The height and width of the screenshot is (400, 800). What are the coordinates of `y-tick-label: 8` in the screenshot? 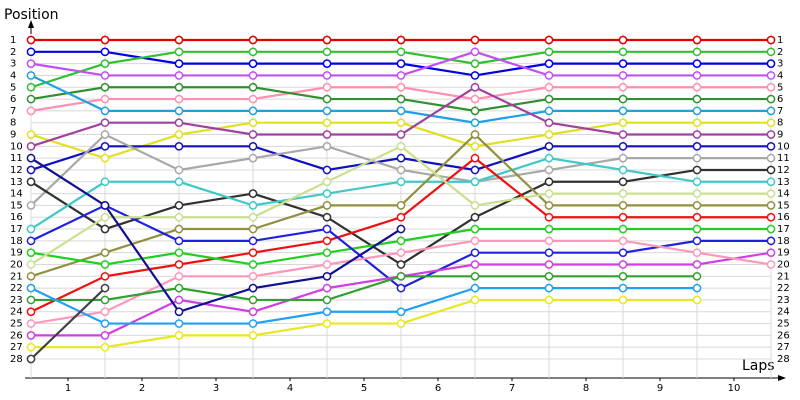 It's located at (13, 123).